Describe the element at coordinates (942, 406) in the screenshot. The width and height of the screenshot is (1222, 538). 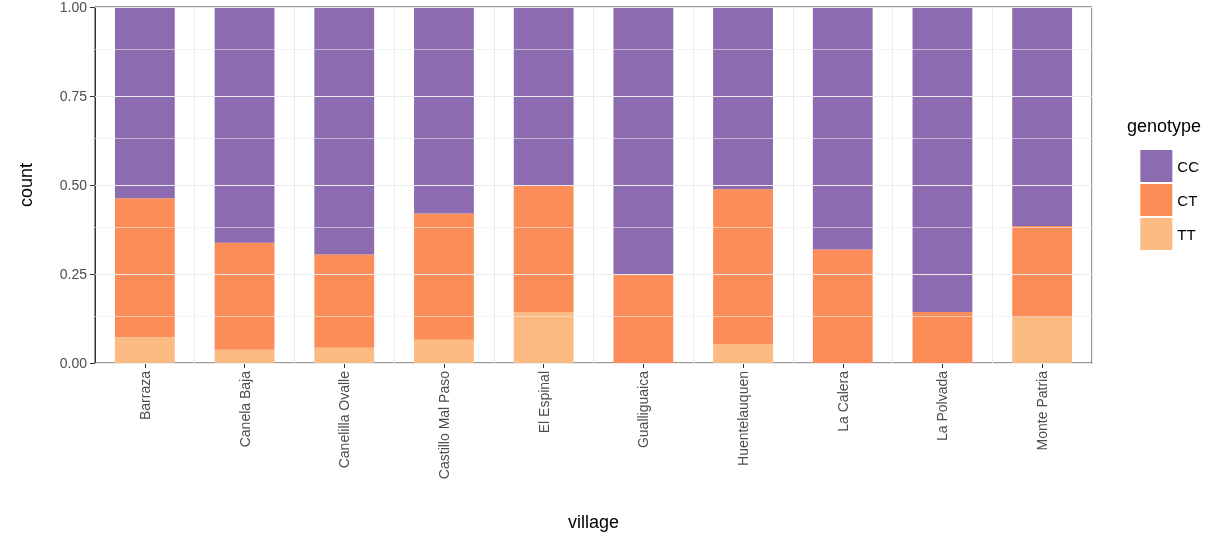
I see `x-tick-label: La Polvada` at that location.